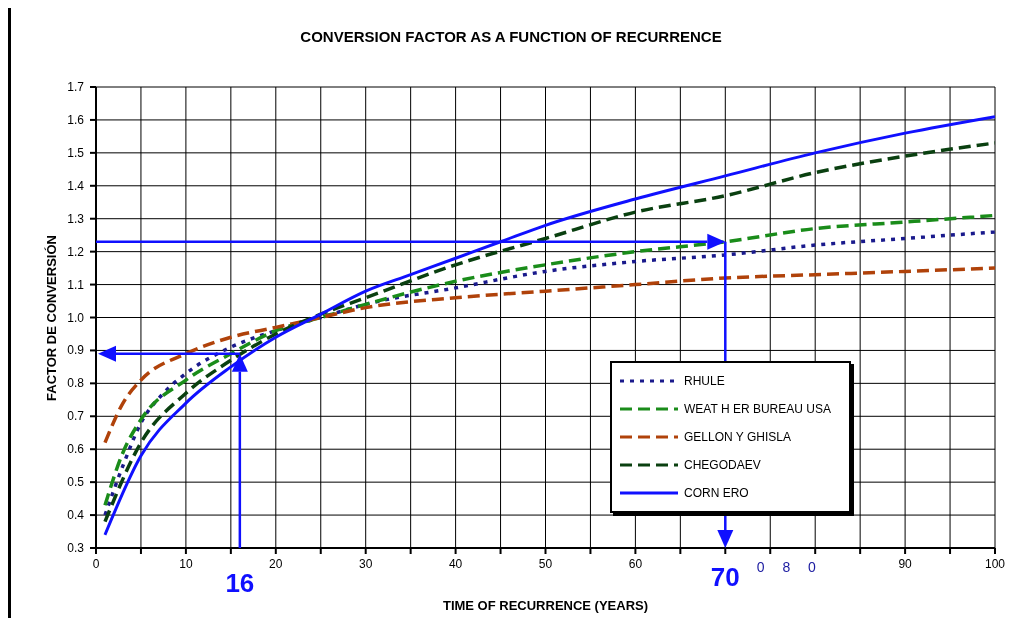 This screenshot has width=1016, height=626. Describe the element at coordinates (511, 36) in the screenshot. I see `chart-title: CONVERSION FACTOR AS A FUNCTION OF RECURRENCE` at that location.